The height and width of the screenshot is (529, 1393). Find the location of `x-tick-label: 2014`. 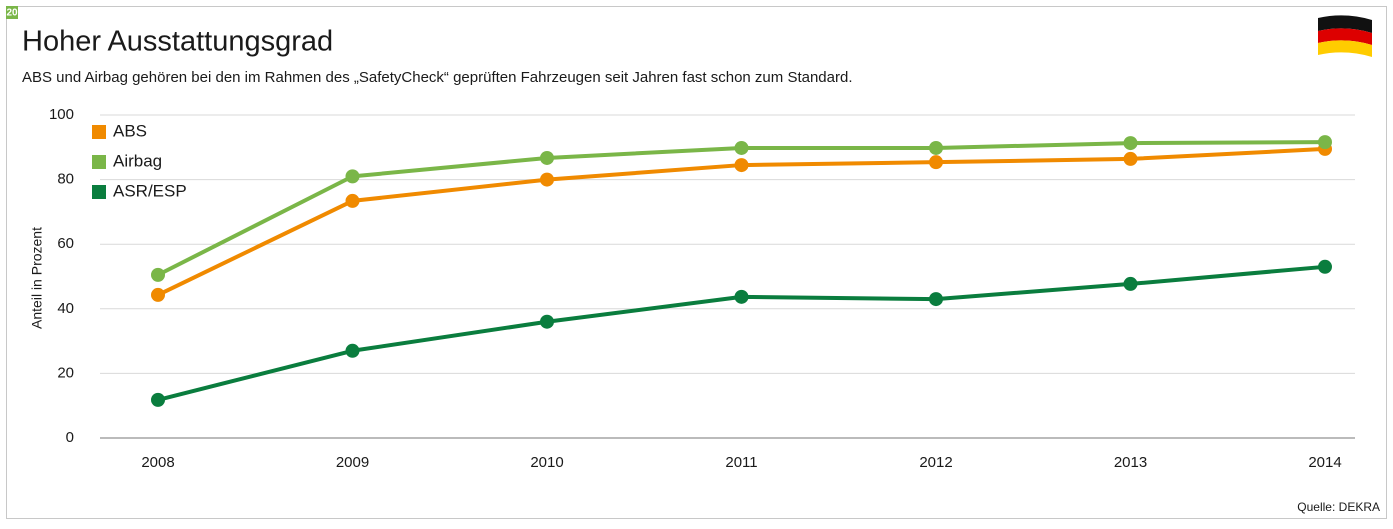

x-tick-label: 2014 is located at coordinates (1324, 462).